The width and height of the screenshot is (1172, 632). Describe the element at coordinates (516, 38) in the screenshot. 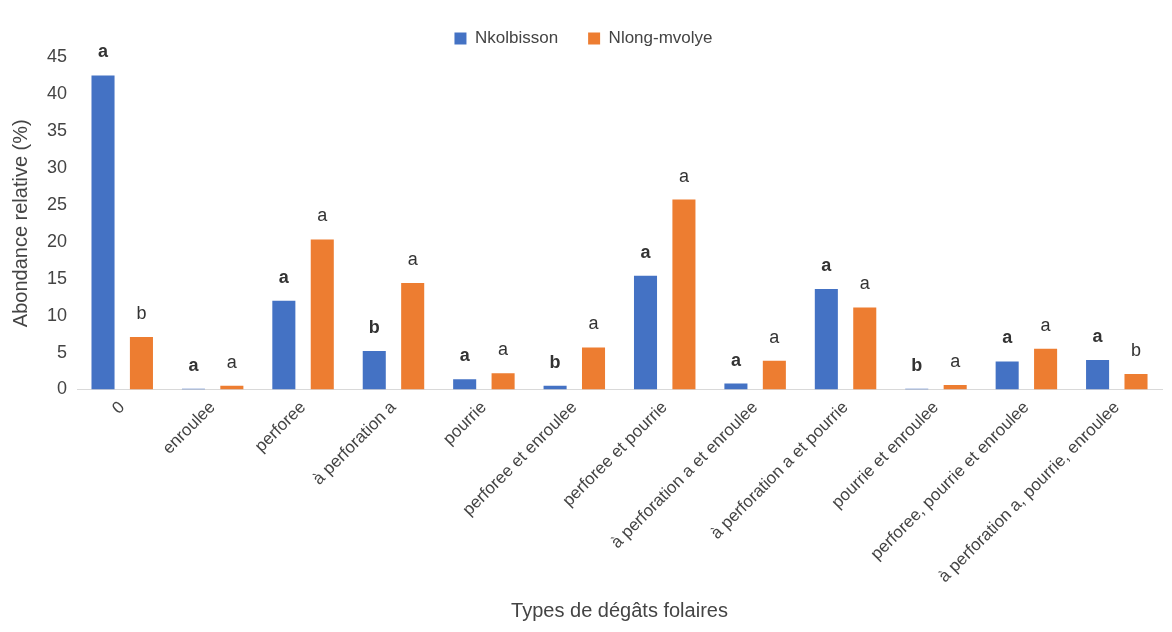

I see `legend-label: Nkolbisson` at that location.